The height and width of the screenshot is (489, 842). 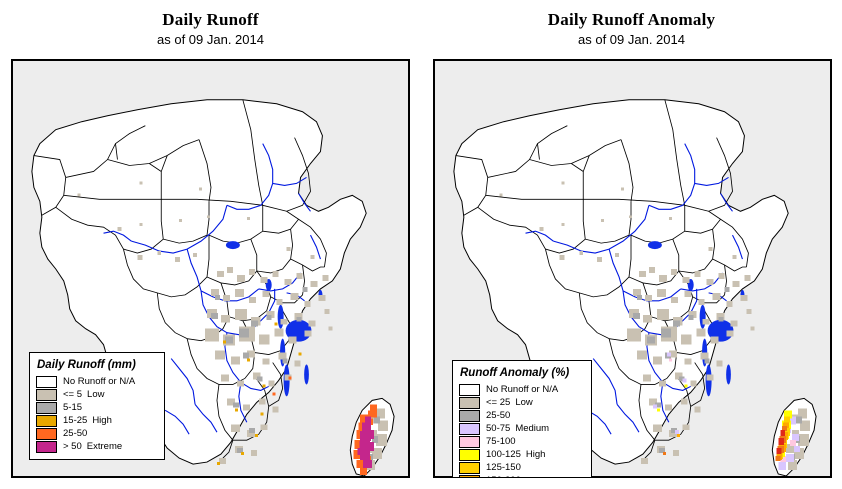 What do you see at coordinates (93, 446) in the screenshot?
I see `legend-label: > 50 Extreme` at bounding box center [93, 446].